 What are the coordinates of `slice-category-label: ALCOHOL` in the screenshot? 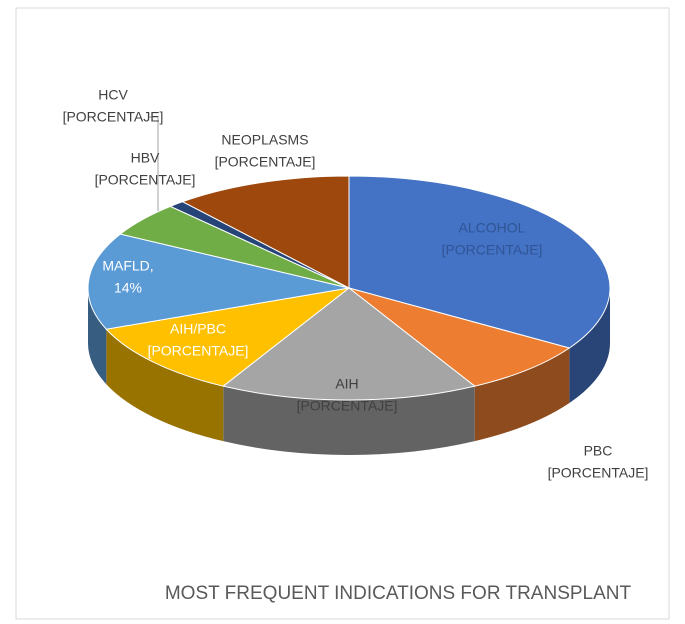 It's located at (492, 228).